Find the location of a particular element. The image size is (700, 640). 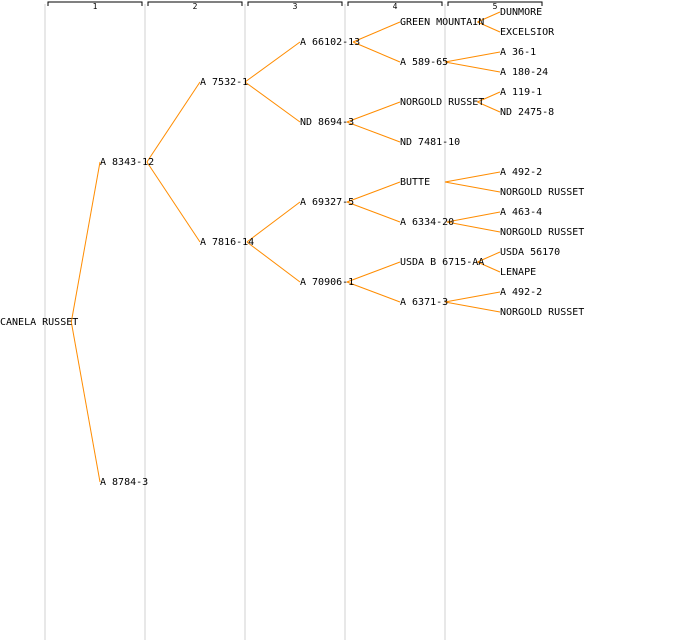

generation-number: 1 is located at coordinates (95, 6).